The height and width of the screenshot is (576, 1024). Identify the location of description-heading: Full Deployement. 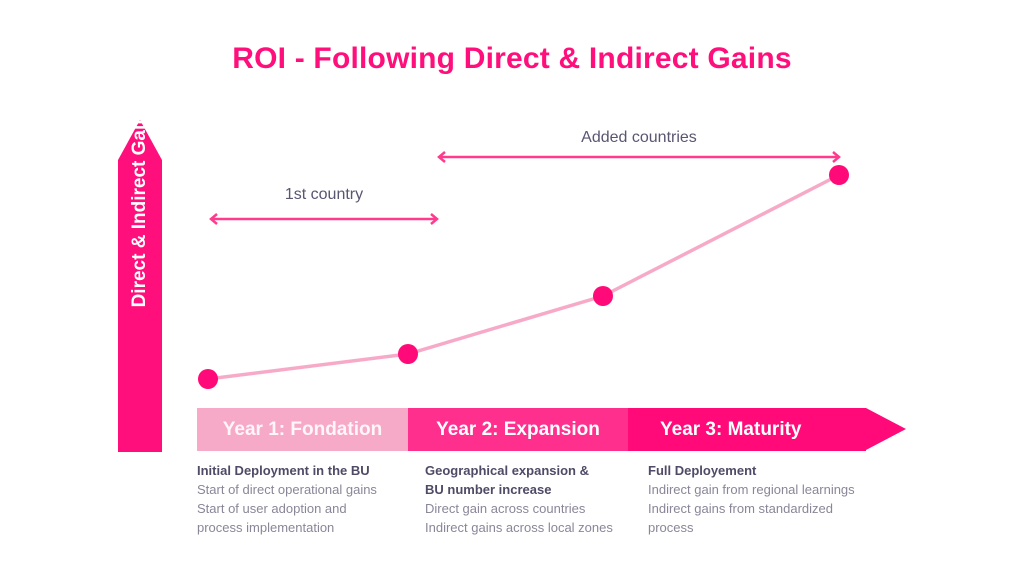
(702, 470).